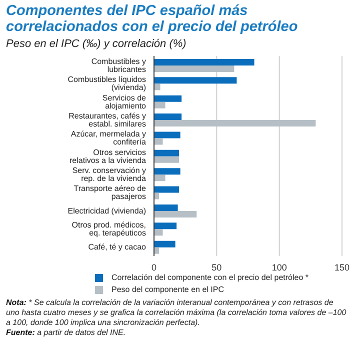 This screenshot has width=354, height=338. I want to click on x-tick-label: 150, so click(342, 267).